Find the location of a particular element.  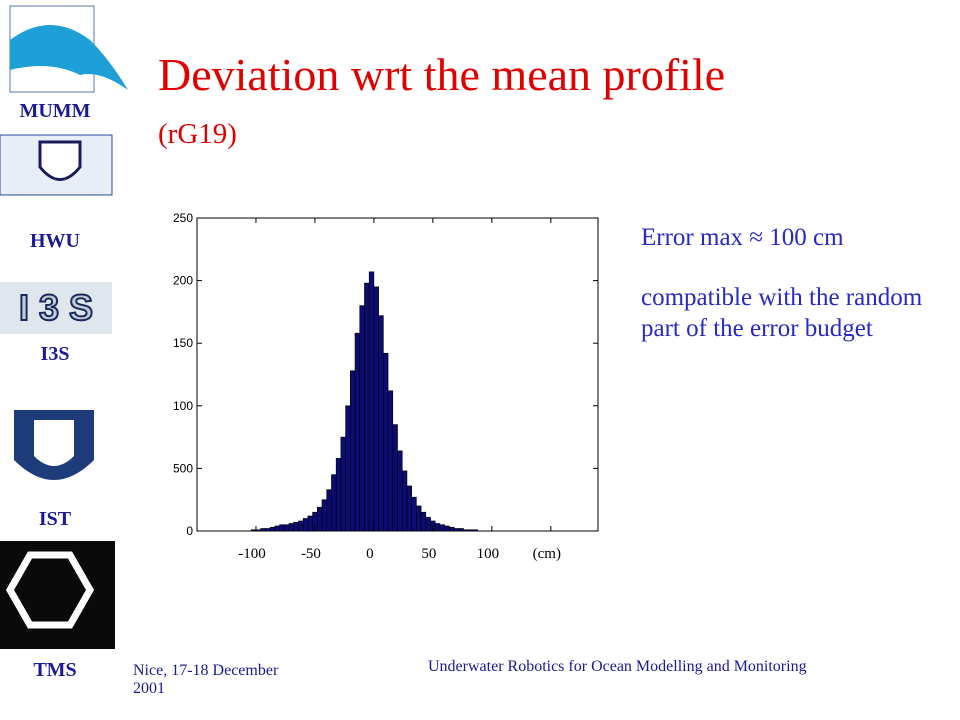

x-tick-label: (cm) is located at coordinates (547, 554).